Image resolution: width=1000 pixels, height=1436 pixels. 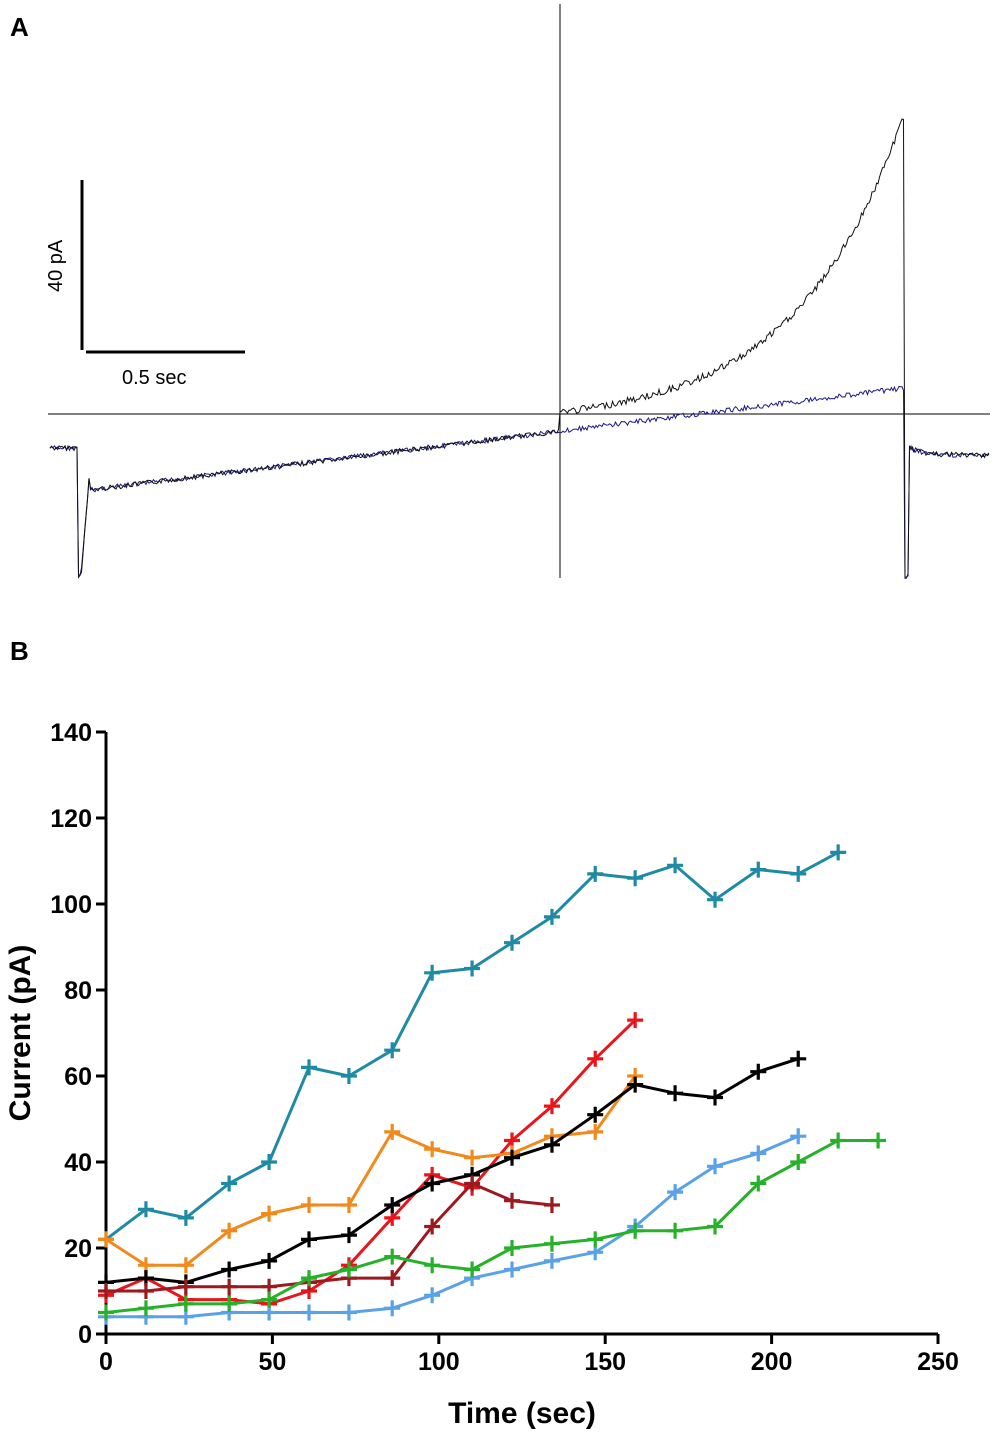 What do you see at coordinates (71, 905) in the screenshot?
I see `y-tick-label: 100` at bounding box center [71, 905].